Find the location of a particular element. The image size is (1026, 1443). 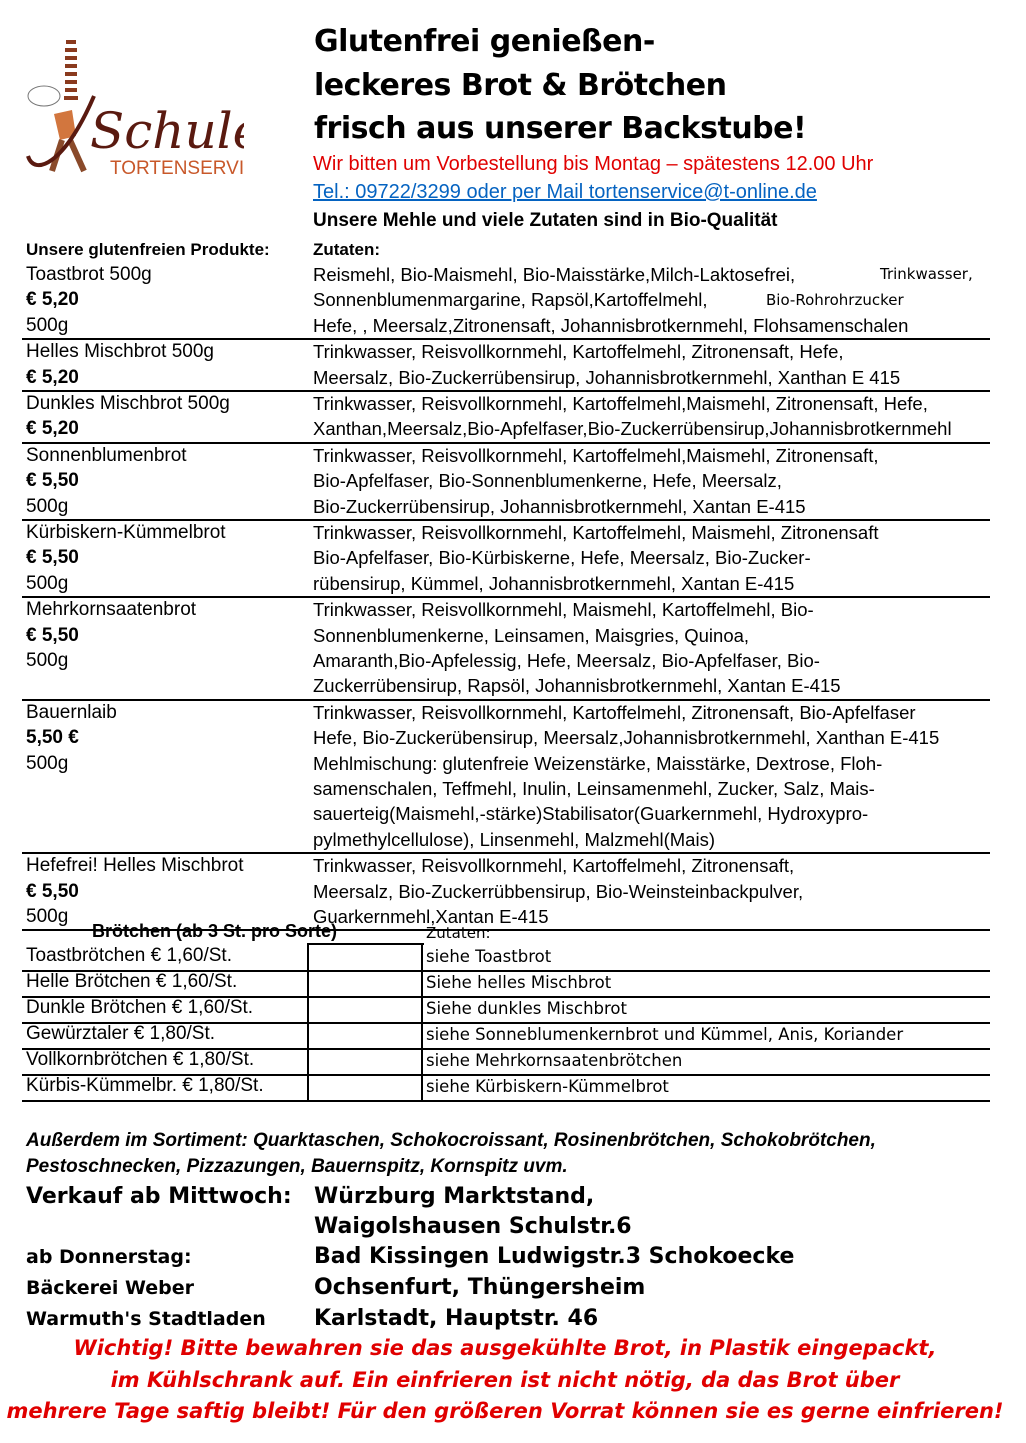

title-line-3: frisch aus unserer Backstube! is located at coordinates (560, 128).